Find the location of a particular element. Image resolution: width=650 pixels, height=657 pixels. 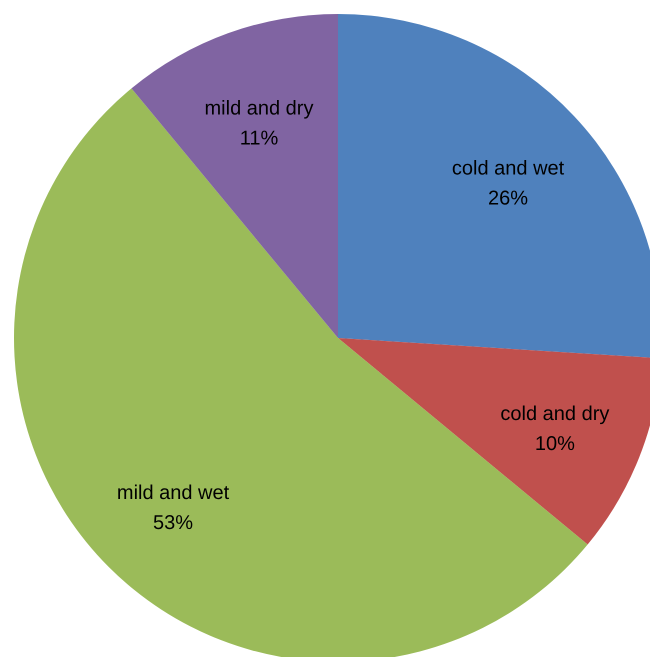

slice-label: mild and wet is located at coordinates (173, 493).